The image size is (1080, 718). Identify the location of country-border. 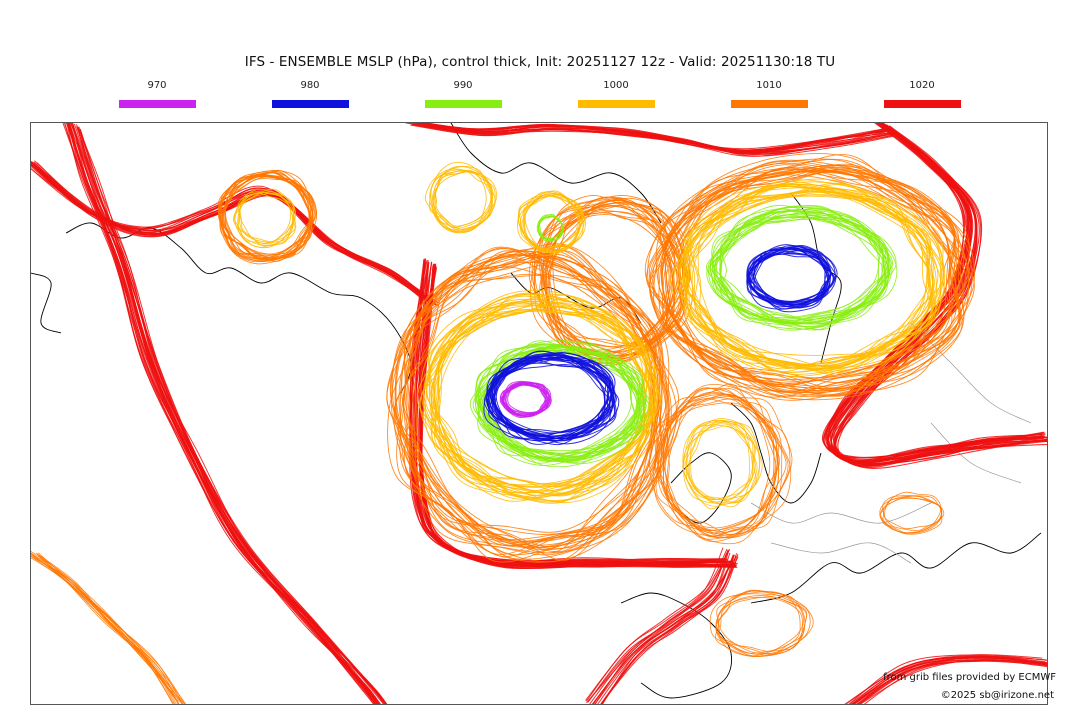
(841, 513).